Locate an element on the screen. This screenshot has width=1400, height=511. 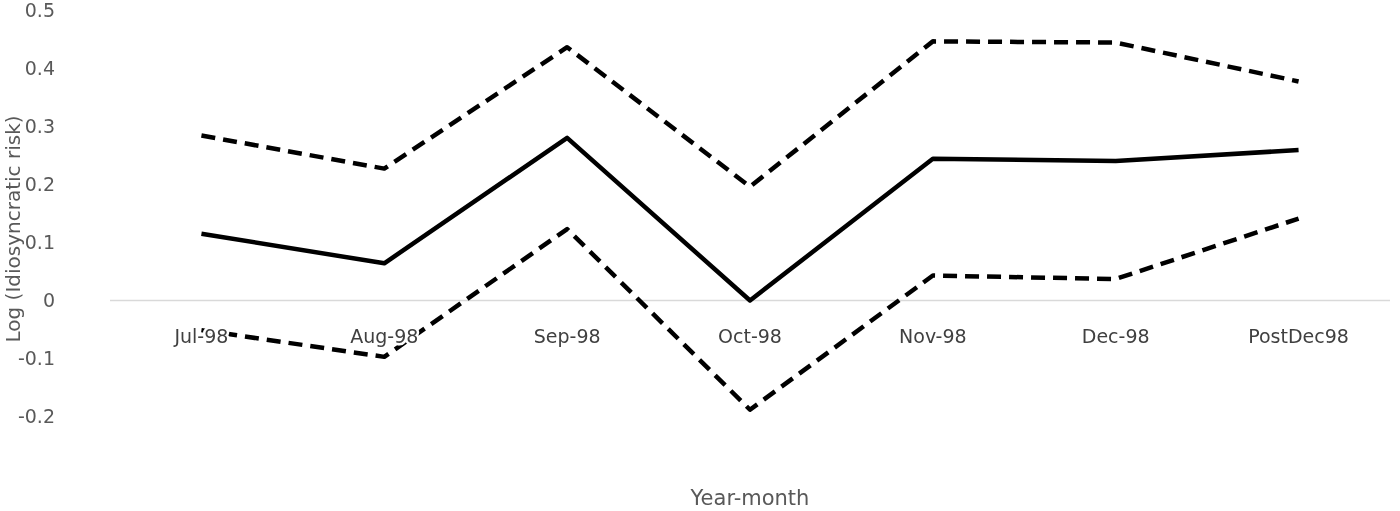
y-axis-title: Log (Idiosyncratic risk) is located at coordinates (13, 229).